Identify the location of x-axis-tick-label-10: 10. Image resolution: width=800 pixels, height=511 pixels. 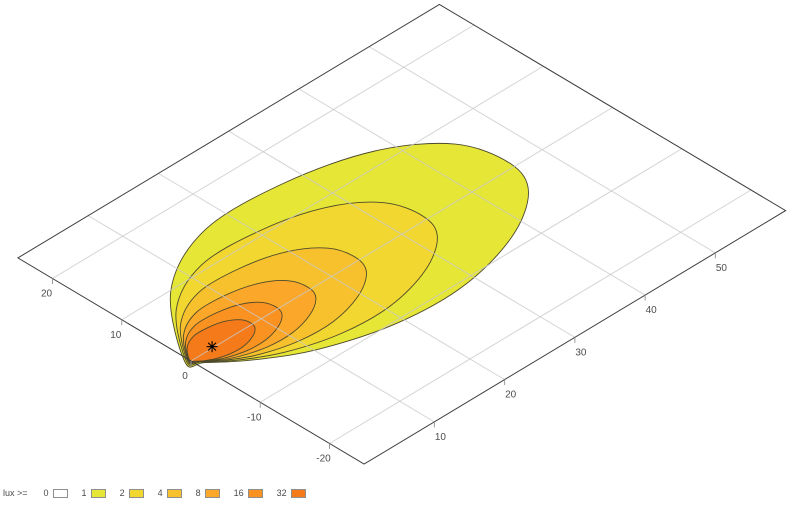
(441, 437).